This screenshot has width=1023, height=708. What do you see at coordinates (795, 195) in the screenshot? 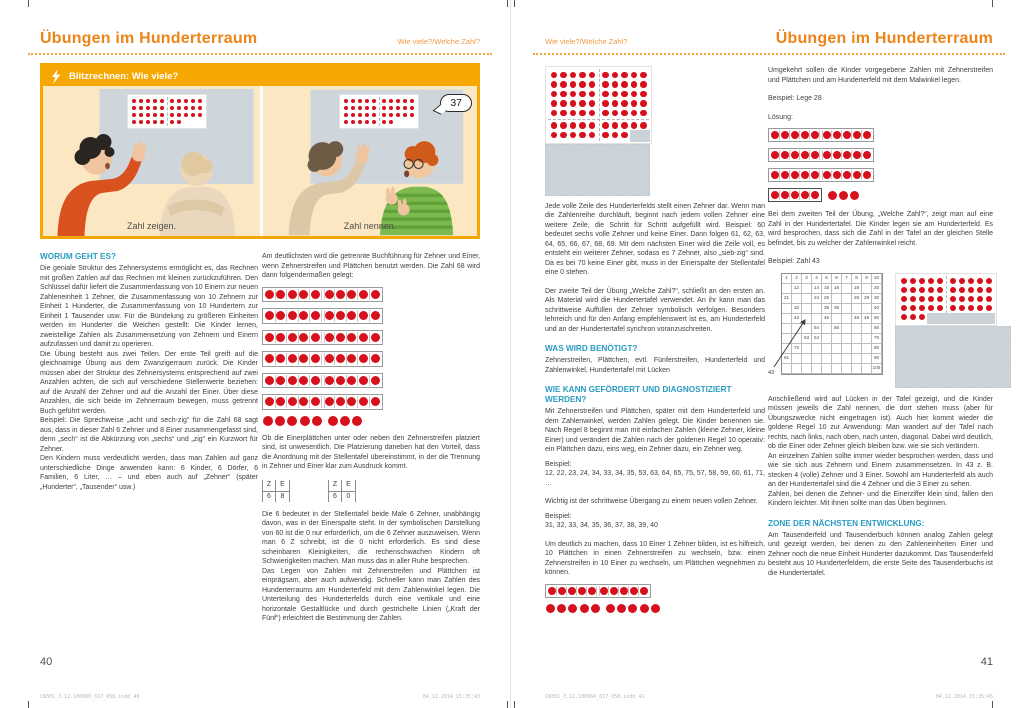
I see `five-strip` at bounding box center [795, 195].